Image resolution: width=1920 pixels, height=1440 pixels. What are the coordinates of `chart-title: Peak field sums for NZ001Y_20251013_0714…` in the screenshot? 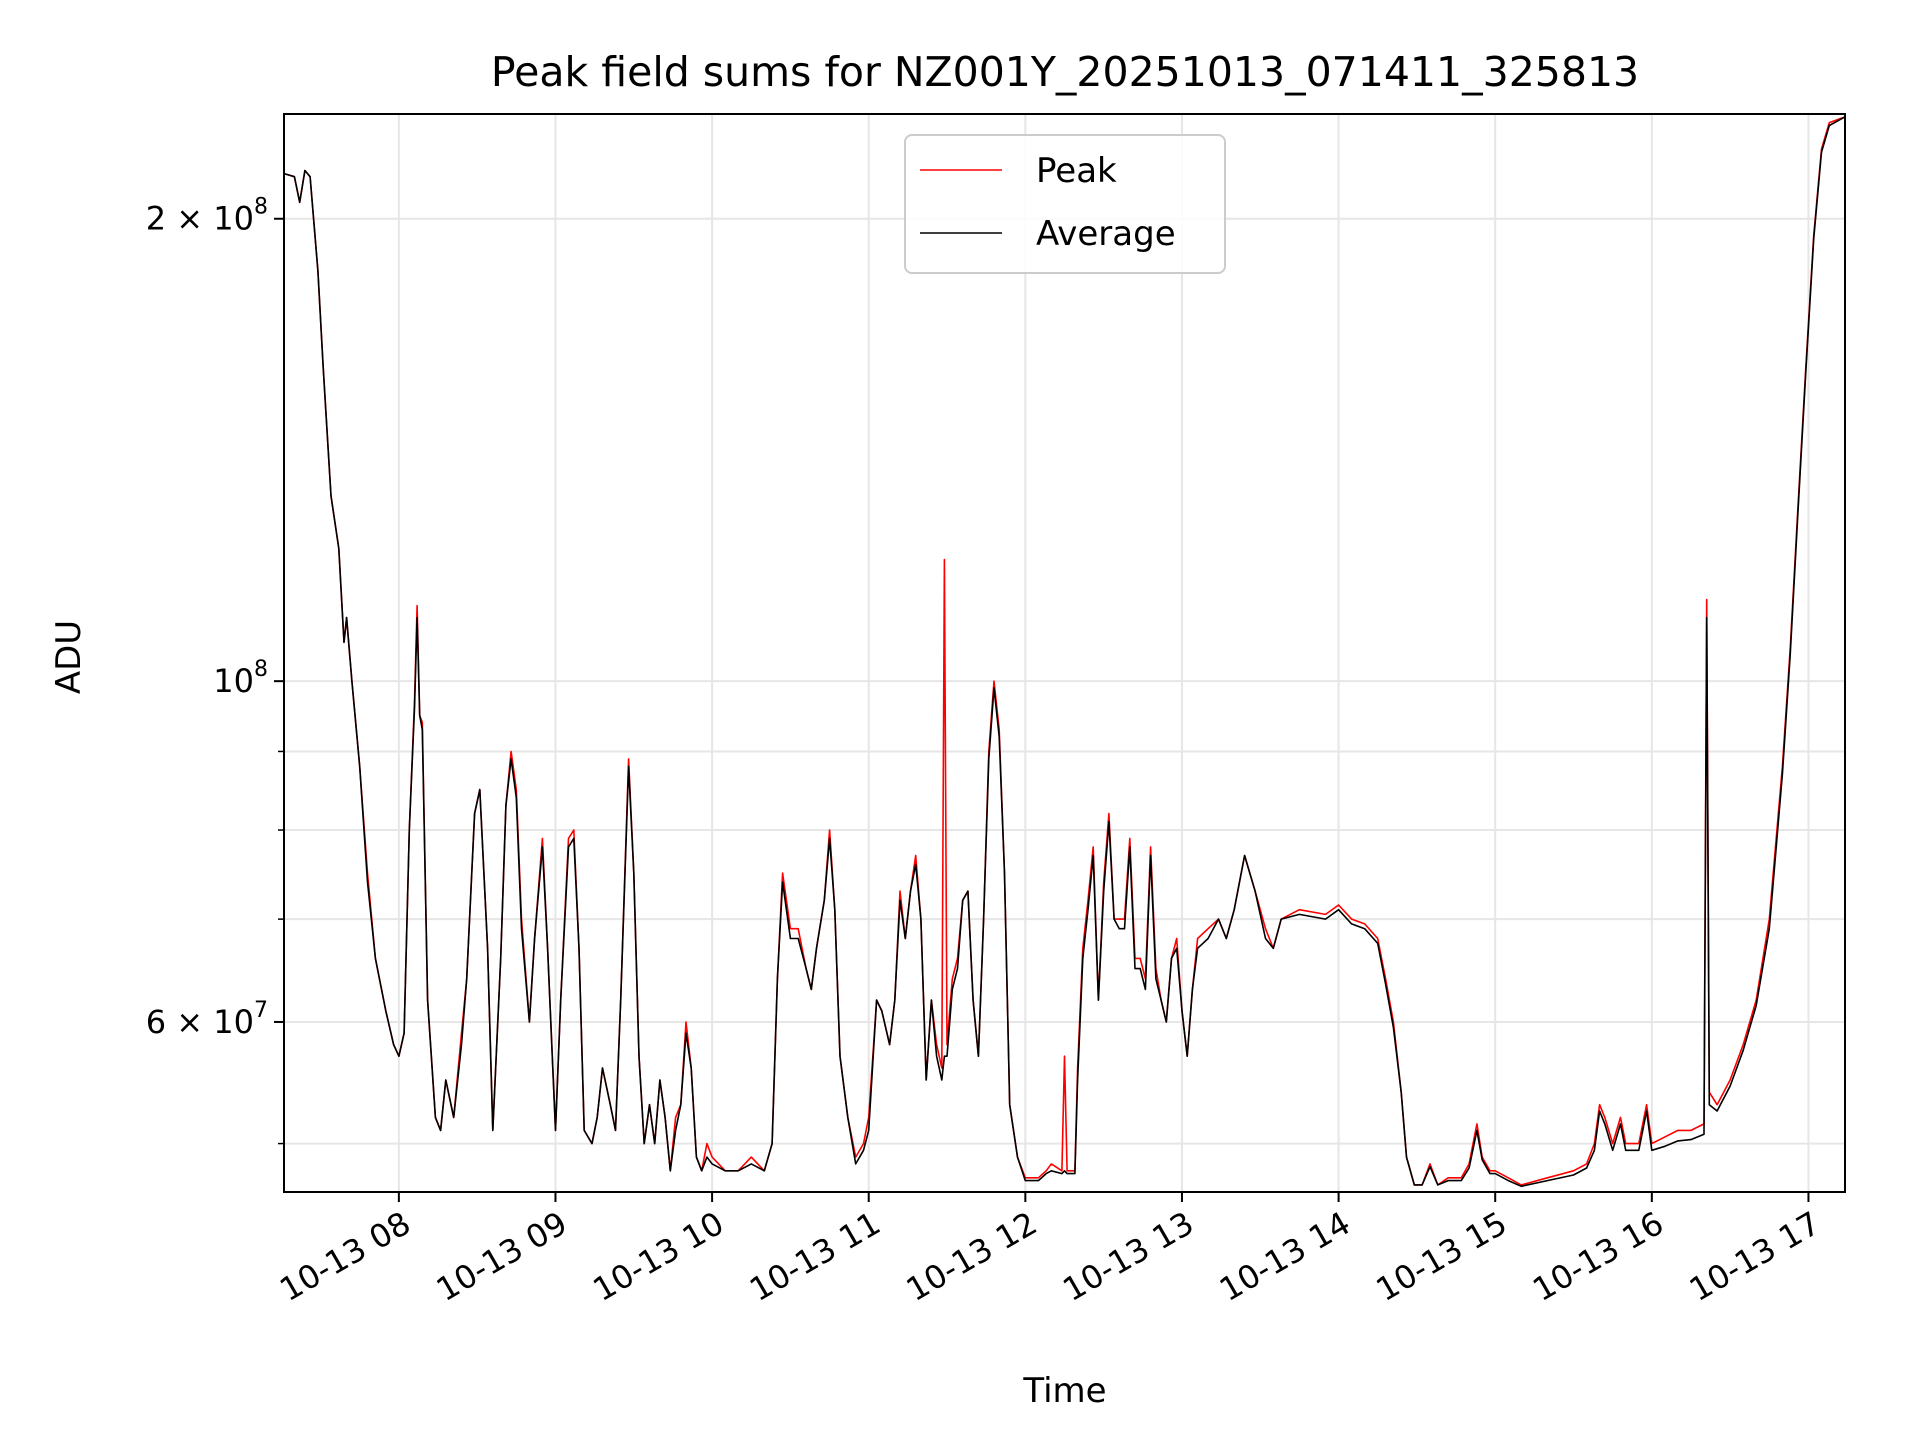 It's located at (1065, 72).